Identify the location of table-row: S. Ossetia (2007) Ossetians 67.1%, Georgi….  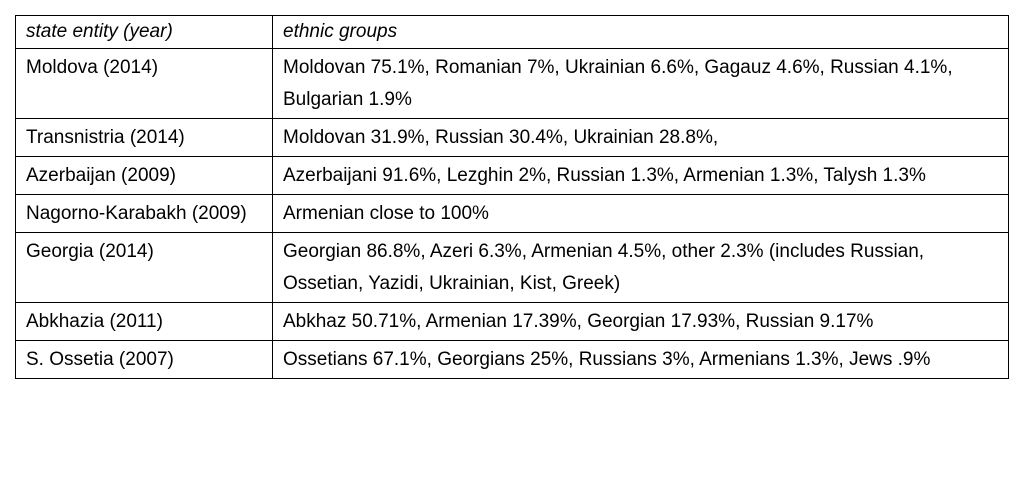
(512, 359).